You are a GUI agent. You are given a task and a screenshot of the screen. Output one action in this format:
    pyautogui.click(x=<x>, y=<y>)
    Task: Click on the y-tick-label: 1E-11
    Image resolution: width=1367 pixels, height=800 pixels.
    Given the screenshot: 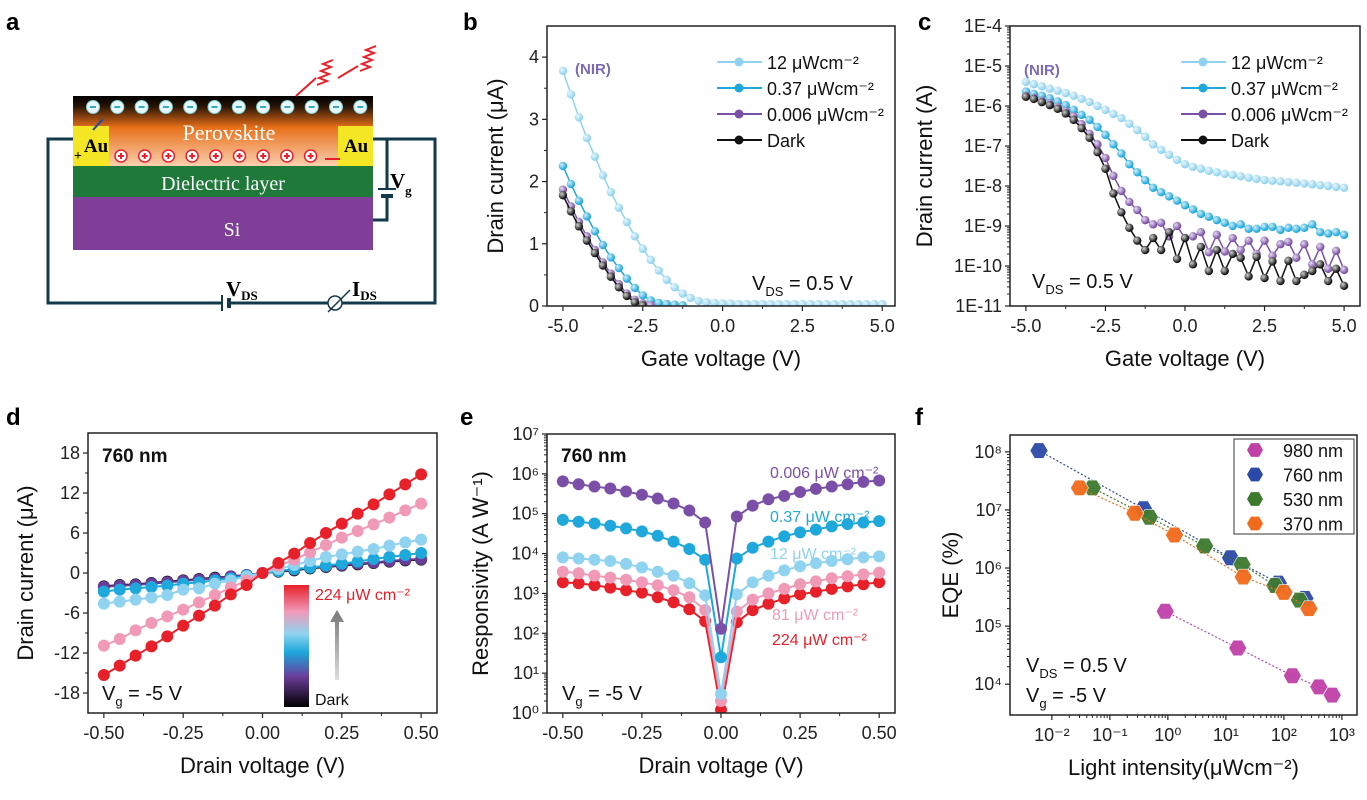 What is the action you would take?
    pyautogui.click(x=978, y=306)
    